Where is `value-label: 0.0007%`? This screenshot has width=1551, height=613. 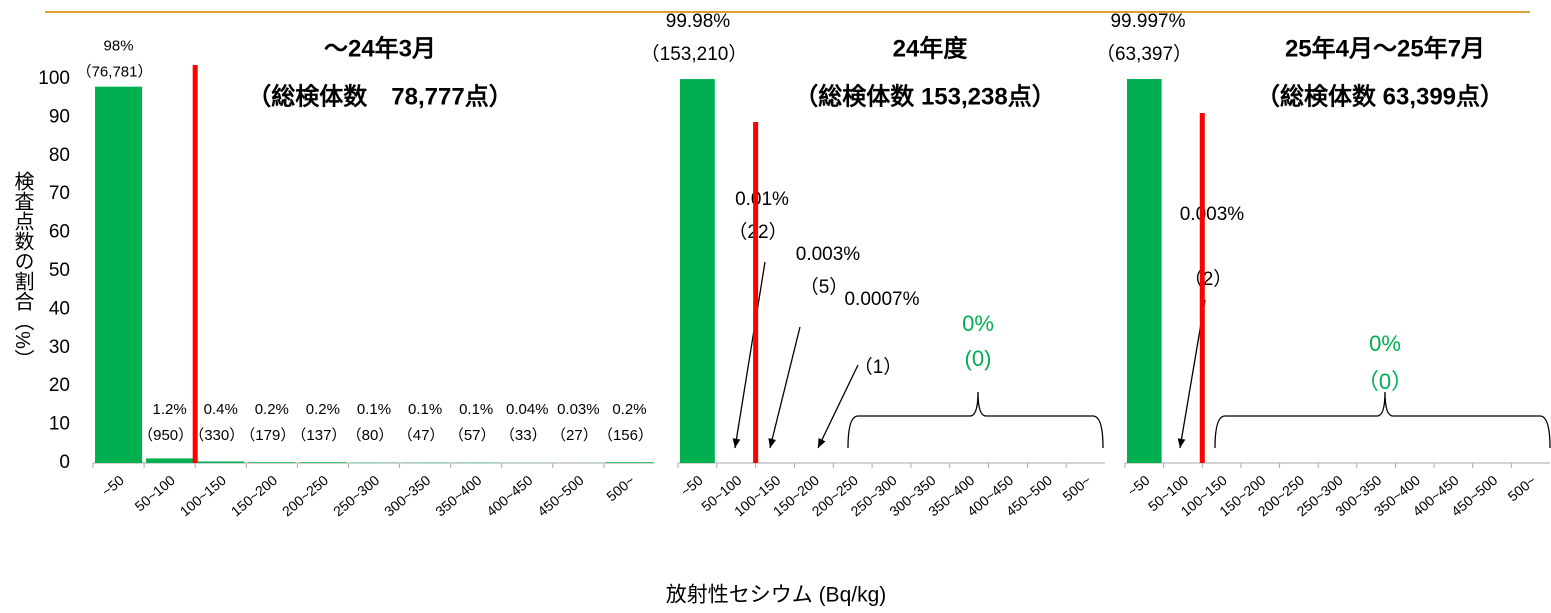 value-label: 0.0007% is located at coordinates (881, 299).